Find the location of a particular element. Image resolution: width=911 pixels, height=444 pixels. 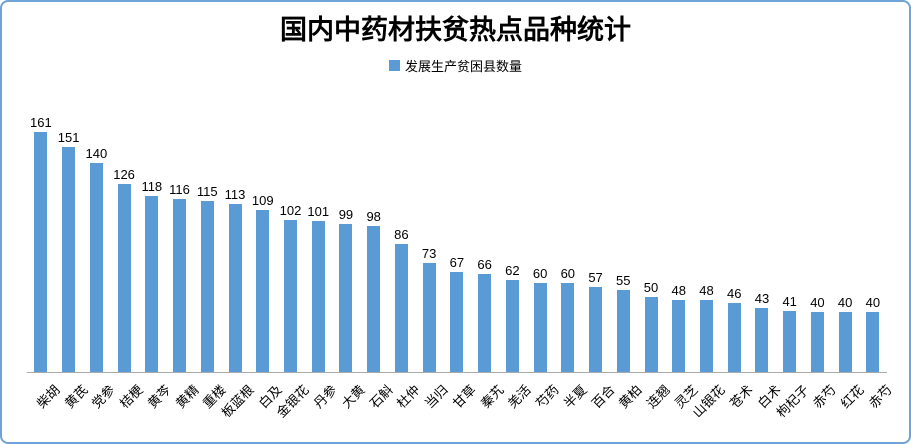

bar-value-label: 109 is located at coordinates (262, 200).